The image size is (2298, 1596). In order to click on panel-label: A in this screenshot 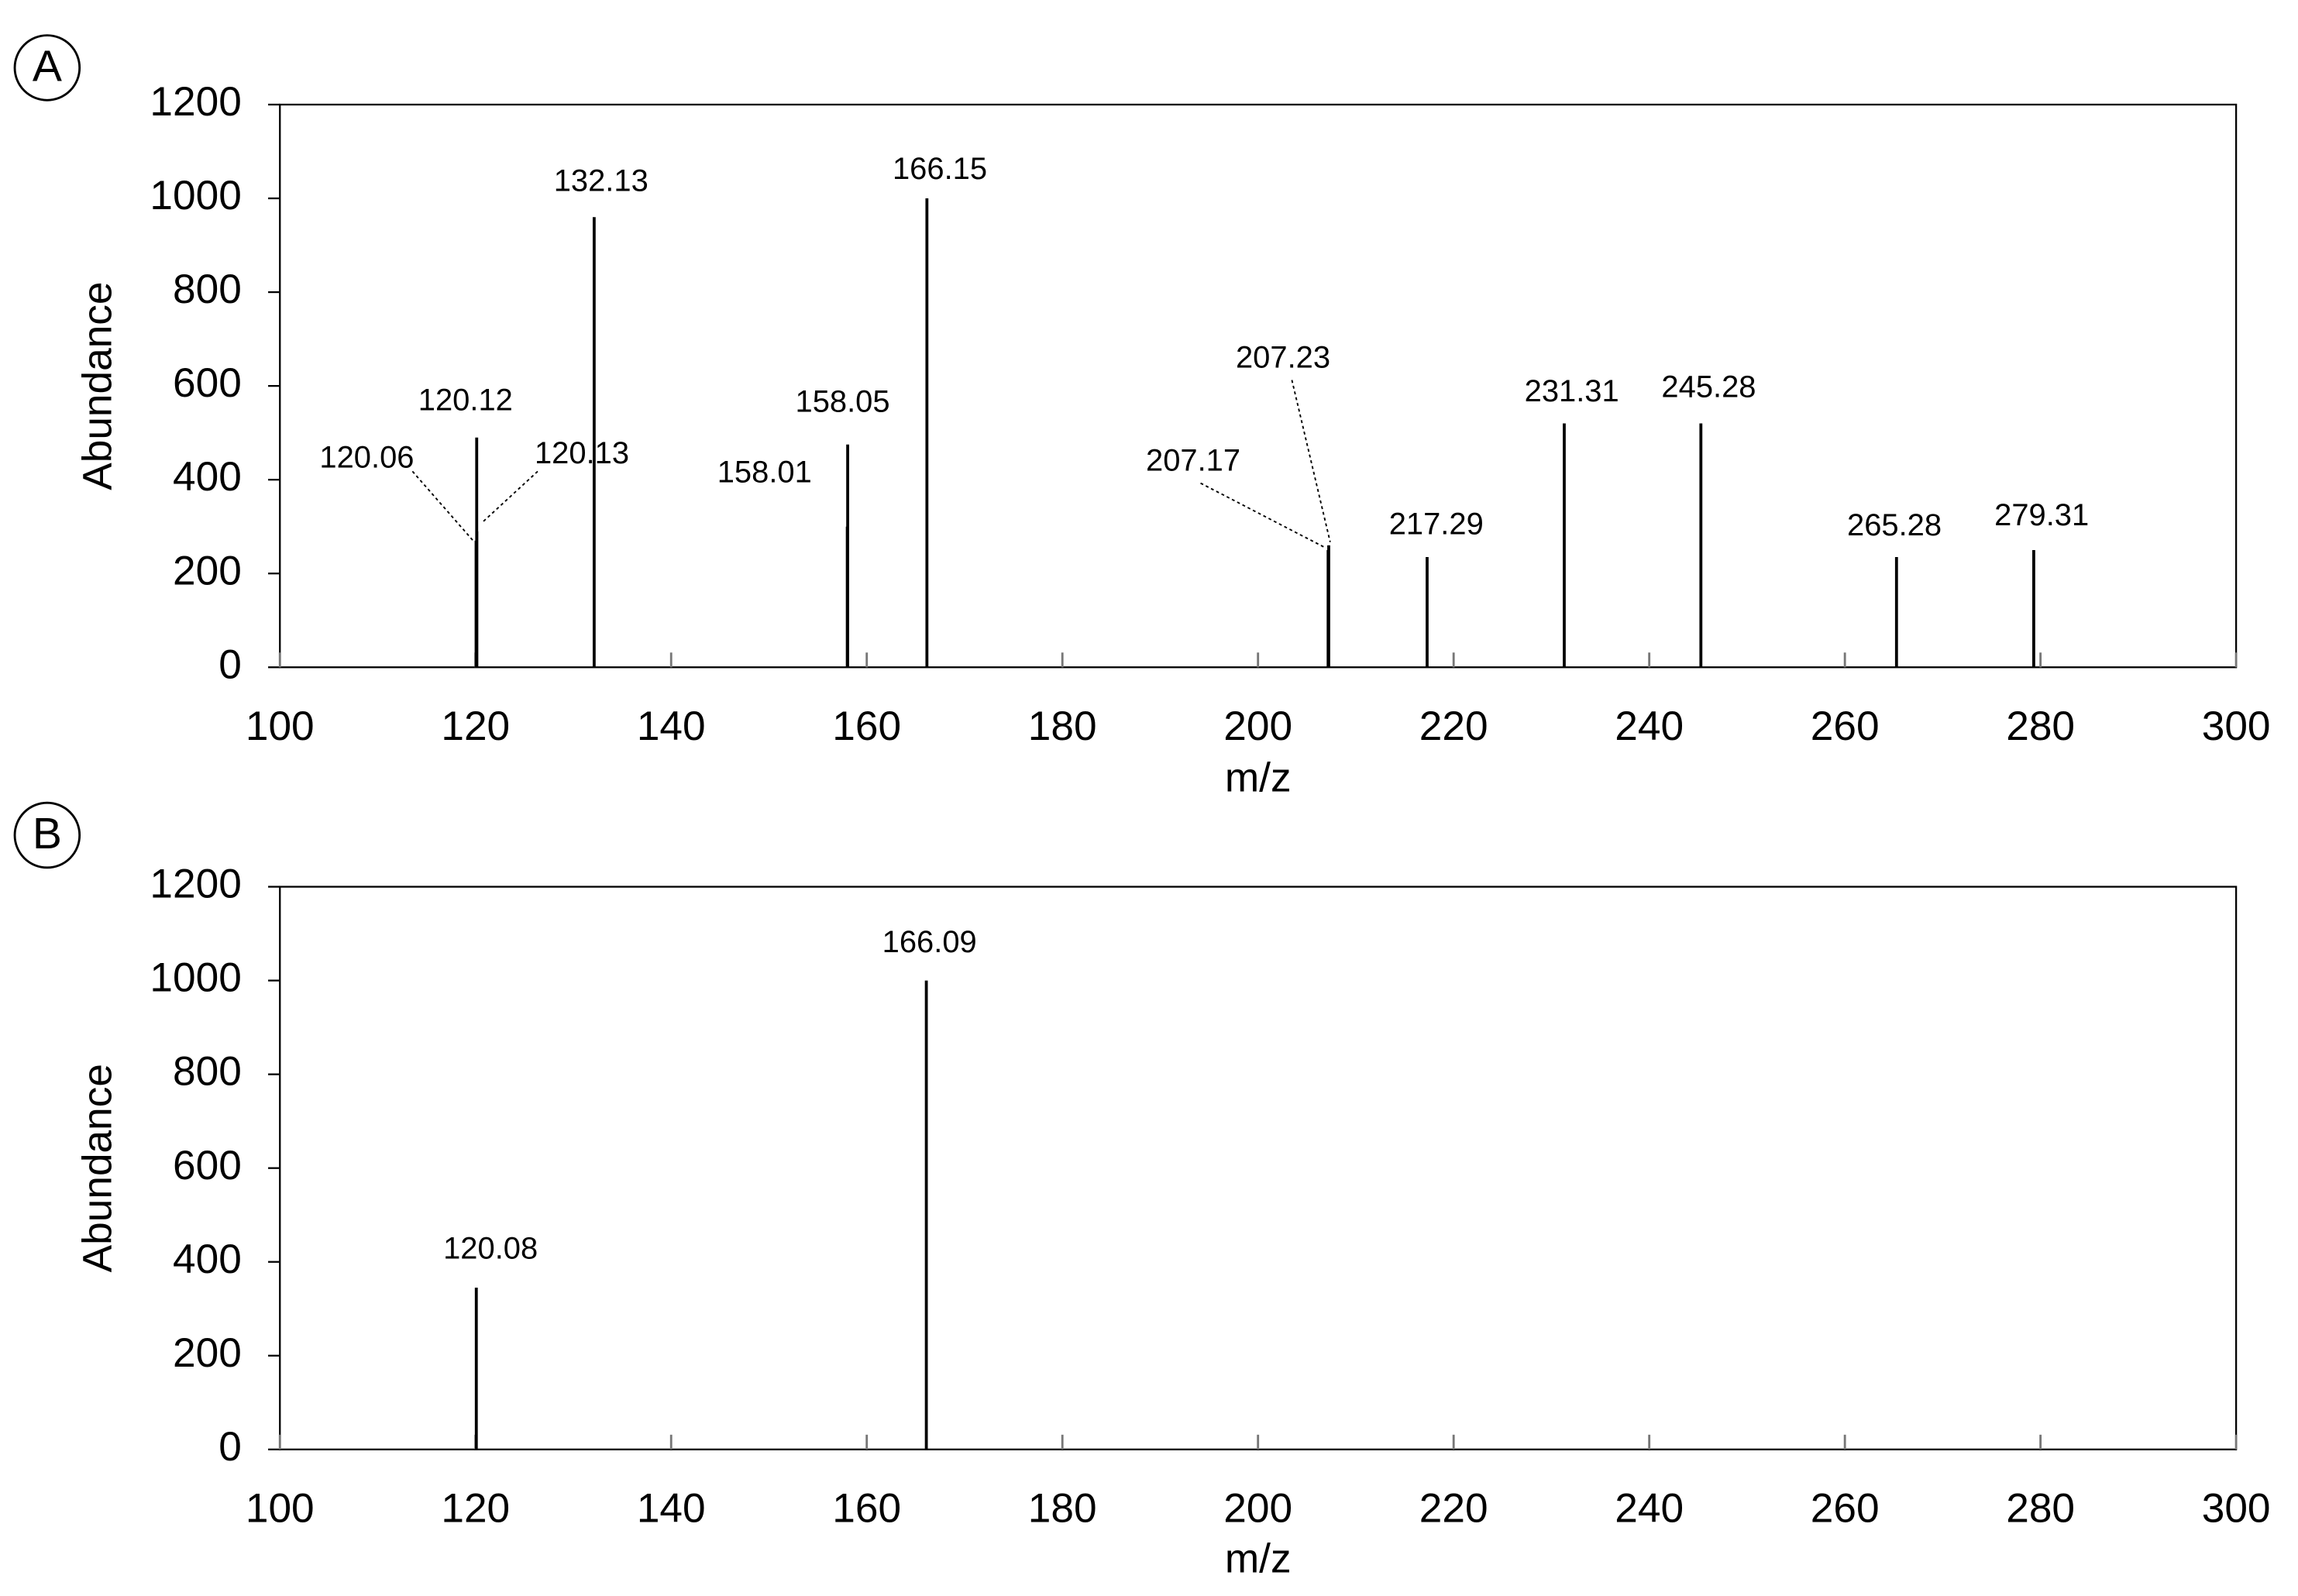, I will do `click(47, 66)`.